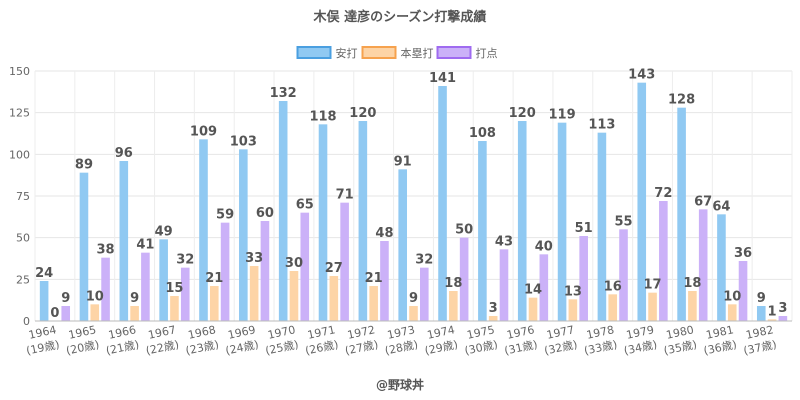 The height and width of the screenshot is (400, 800). Describe the element at coordinates (384, 233) in the screenshot. I see `data-label: 48` at that location.